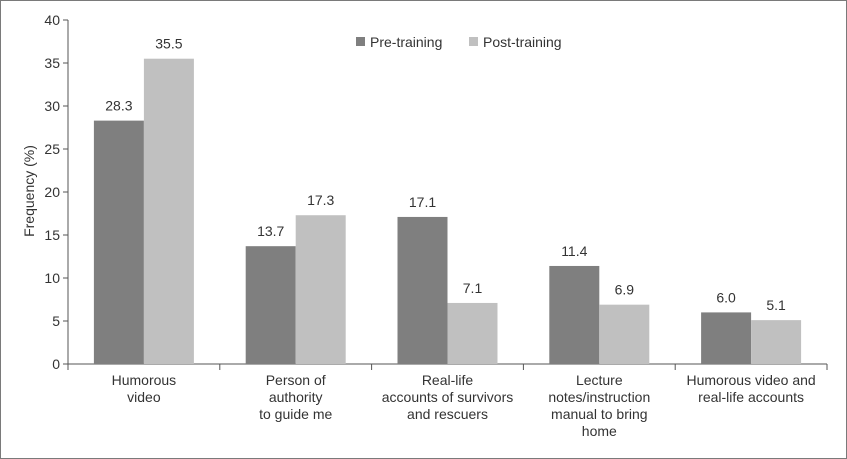 This screenshot has width=847, height=459. Describe the element at coordinates (751, 380) in the screenshot. I see `category-label-line: Humorous video and` at that location.